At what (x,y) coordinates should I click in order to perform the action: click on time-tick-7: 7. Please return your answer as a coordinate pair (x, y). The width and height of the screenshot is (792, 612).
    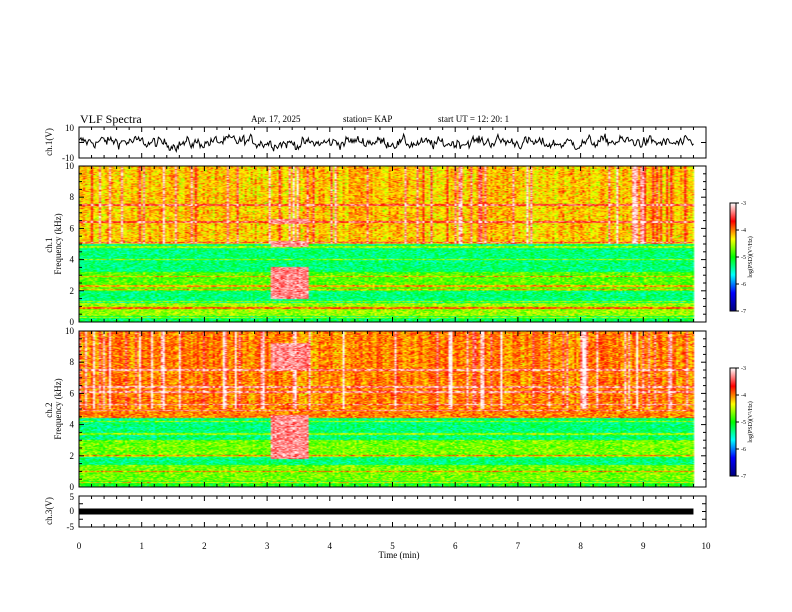
    Looking at the image, I should click on (518, 546).